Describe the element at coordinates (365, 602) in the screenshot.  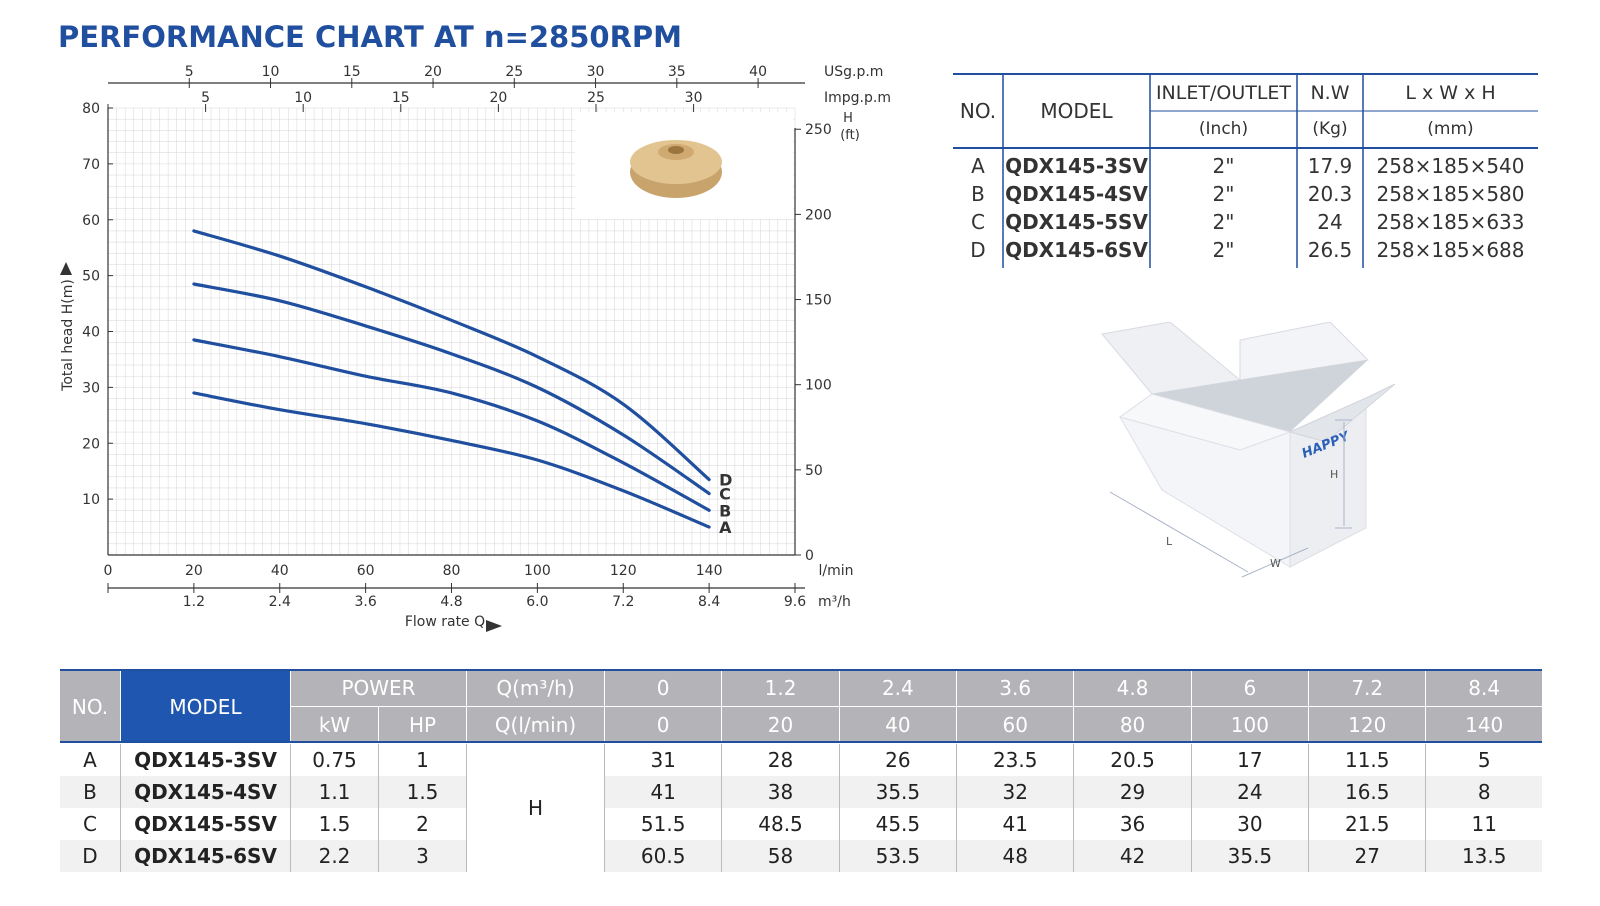
I see `x-tick-label-m3h: 3.6` at that location.